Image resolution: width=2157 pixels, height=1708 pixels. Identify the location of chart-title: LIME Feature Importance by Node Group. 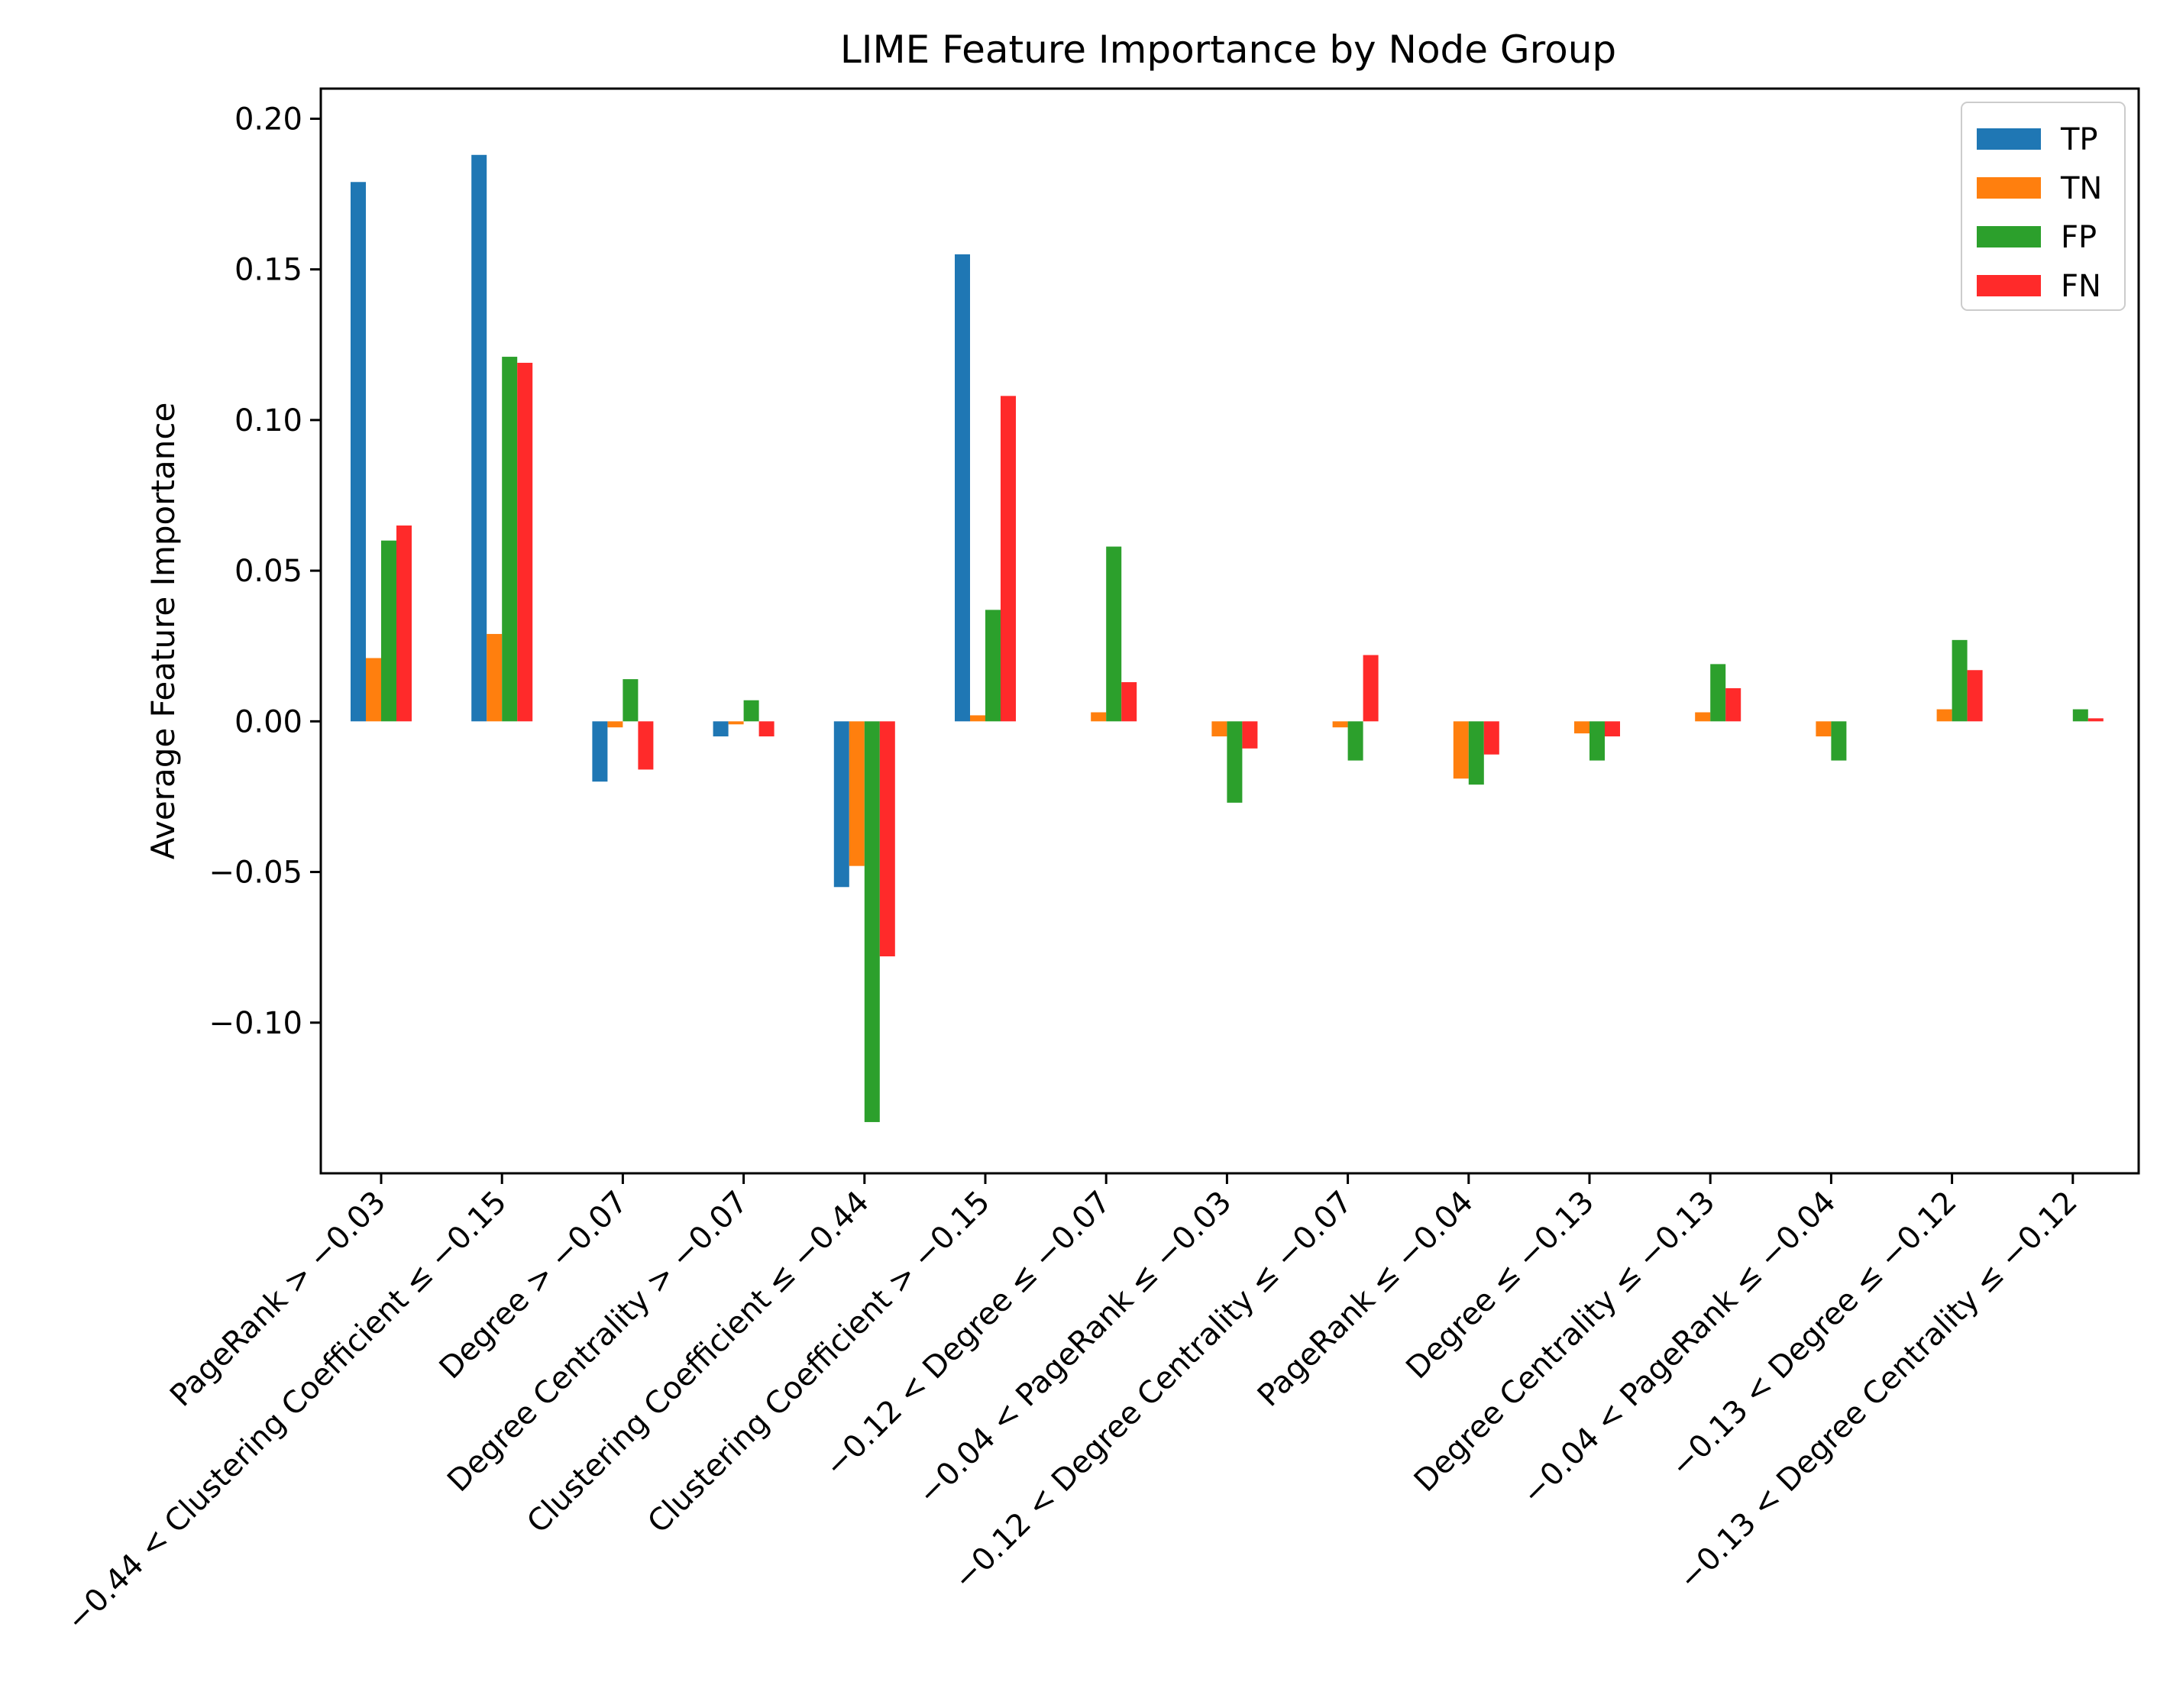
(1228, 49).